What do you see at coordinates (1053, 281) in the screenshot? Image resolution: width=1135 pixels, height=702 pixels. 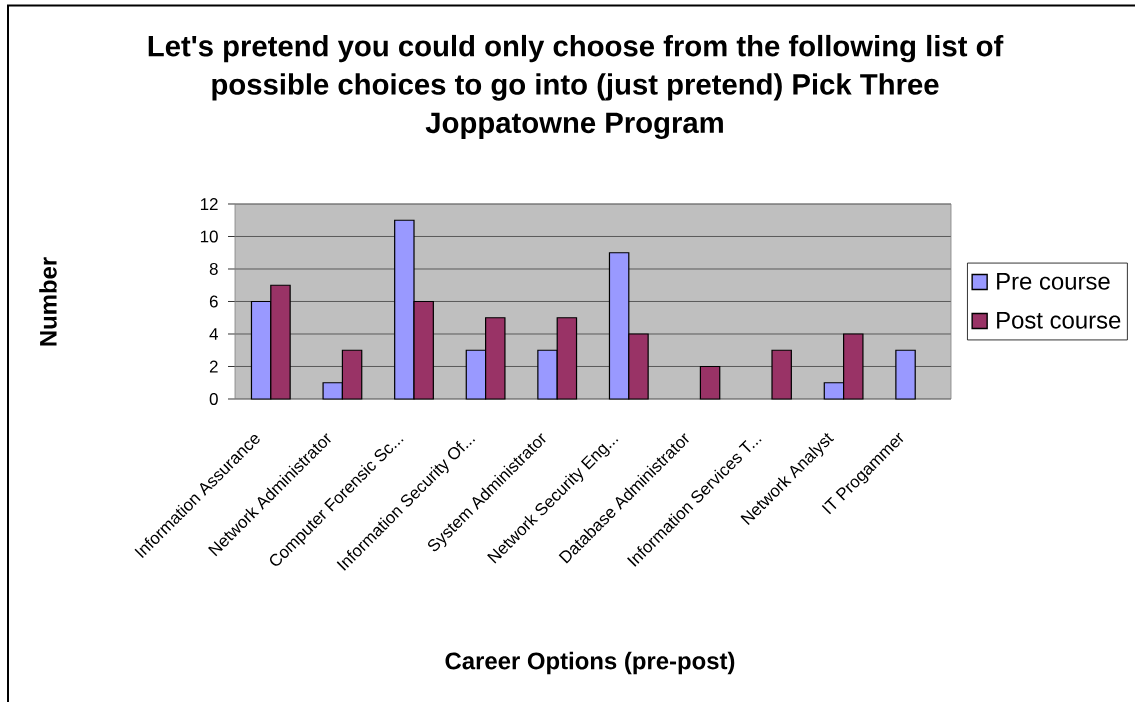 I see `legend-label: Pre course` at bounding box center [1053, 281].